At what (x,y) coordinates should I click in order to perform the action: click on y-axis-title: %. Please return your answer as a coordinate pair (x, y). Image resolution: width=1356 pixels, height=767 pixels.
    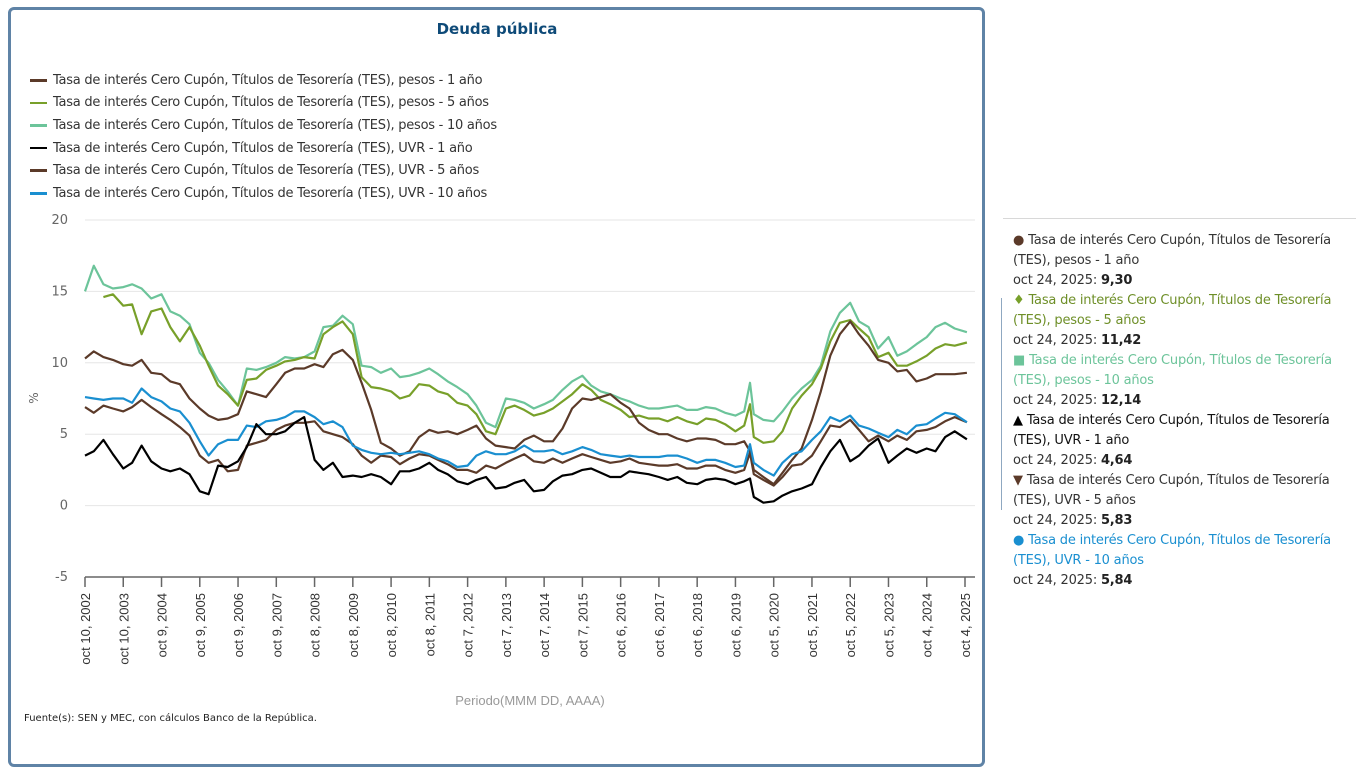
    Looking at the image, I should click on (34, 397).